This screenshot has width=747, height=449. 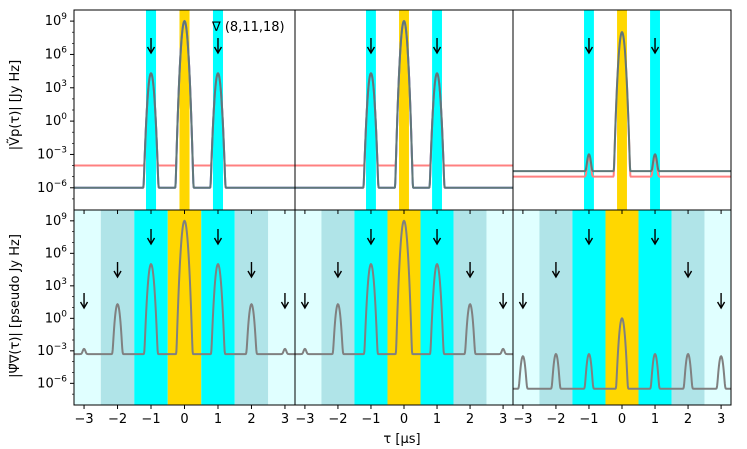 What do you see at coordinates (52, 153) in the screenshot?
I see `ytick-label-r1-4: 10⁻³` at bounding box center [52, 153].